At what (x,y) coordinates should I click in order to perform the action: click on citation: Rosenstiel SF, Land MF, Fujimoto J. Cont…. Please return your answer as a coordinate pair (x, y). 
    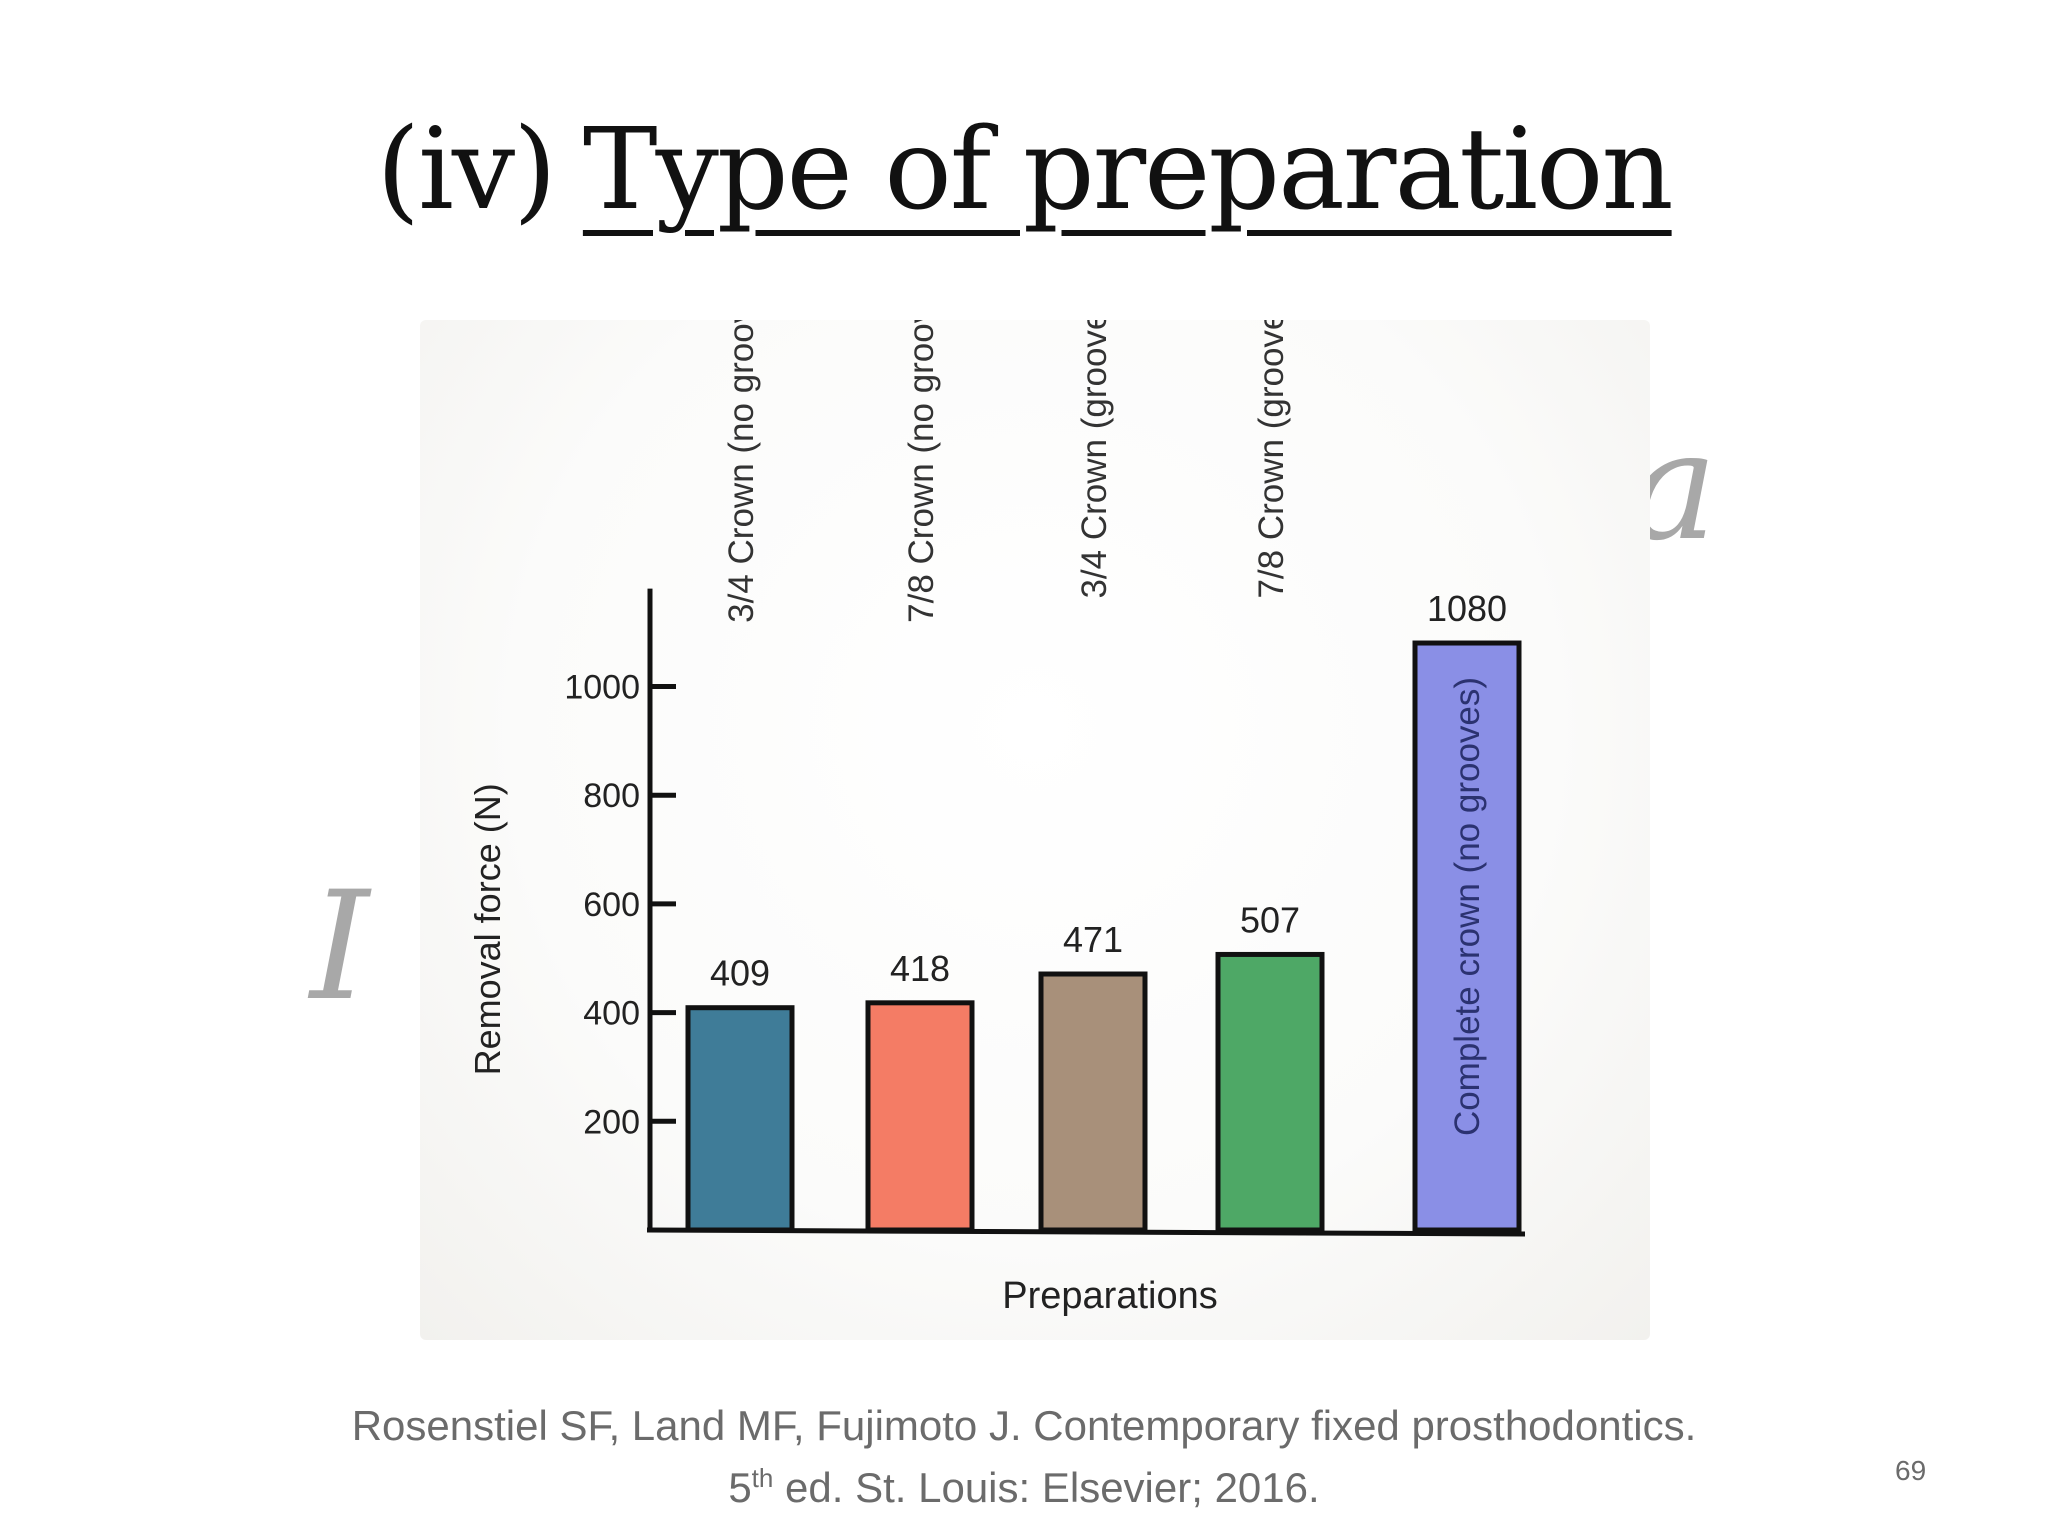
    Looking at the image, I should click on (1024, 1457).